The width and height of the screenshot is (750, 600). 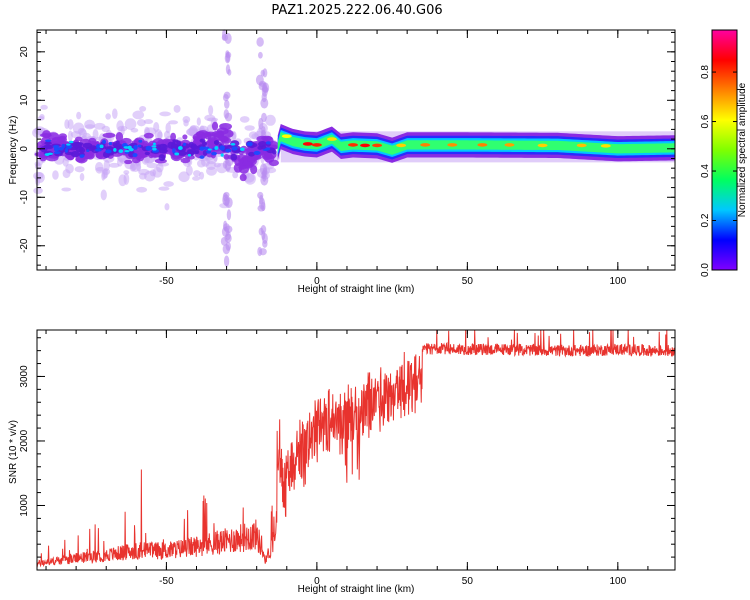 I want to click on spectrogram-ridge-green, so click(x=476, y=143).